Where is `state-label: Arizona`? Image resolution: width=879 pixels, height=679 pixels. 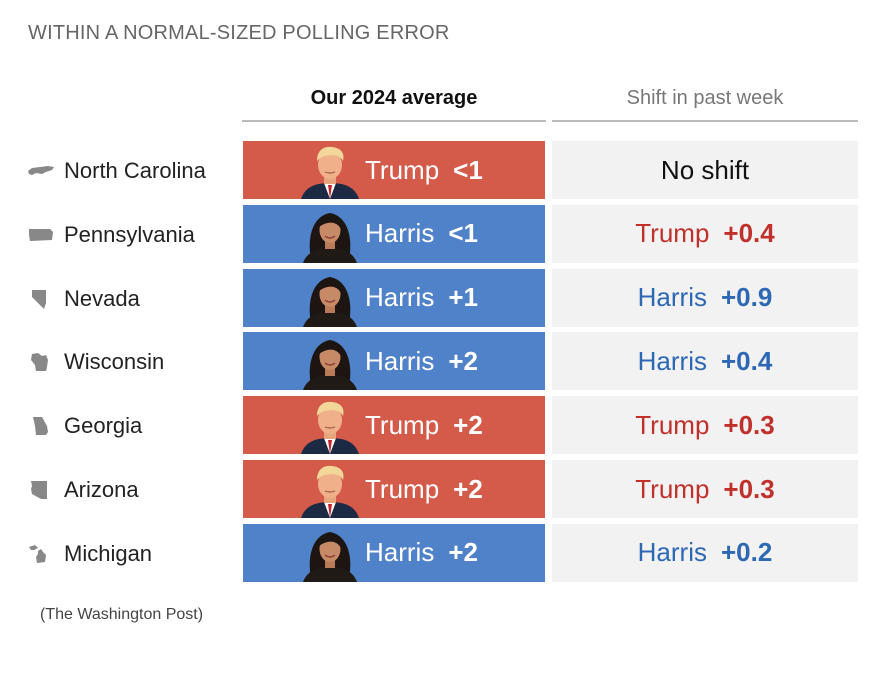
state-label: Arizona is located at coordinates (82, 490).